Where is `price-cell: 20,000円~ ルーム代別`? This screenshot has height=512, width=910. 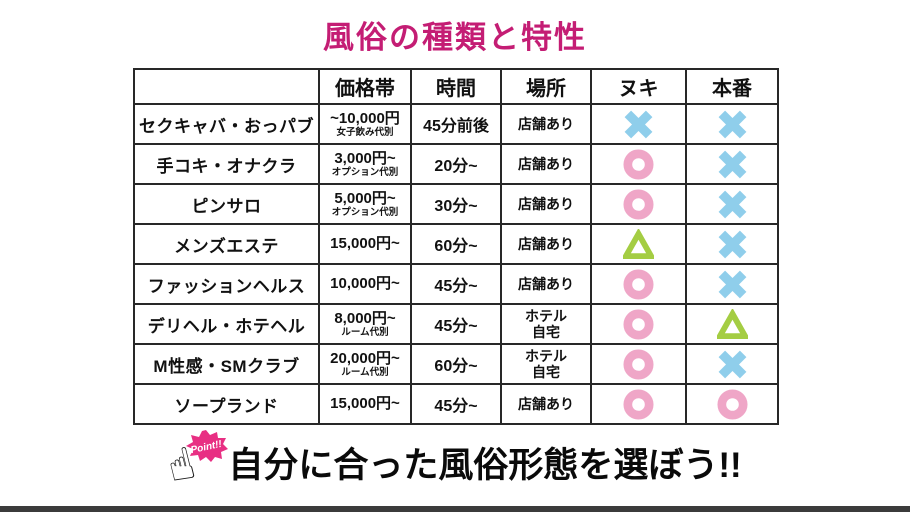
price-cell: 20,000円~ ルーム代別 is located at coordinates (365, 364).